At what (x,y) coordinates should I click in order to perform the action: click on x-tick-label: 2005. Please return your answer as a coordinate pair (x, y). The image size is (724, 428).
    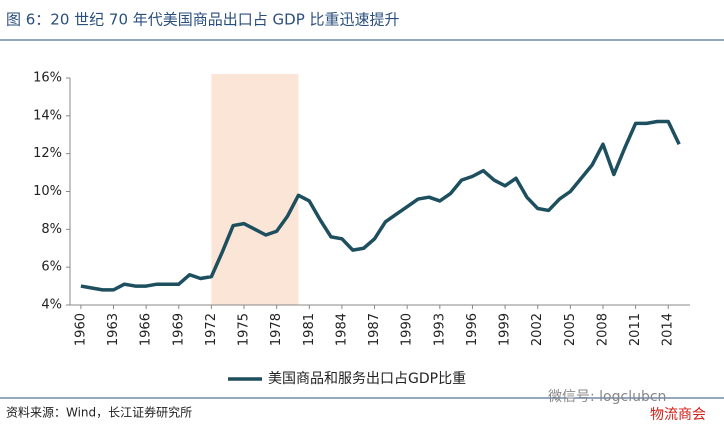
    Looking at the image, I should click on (570, 329).